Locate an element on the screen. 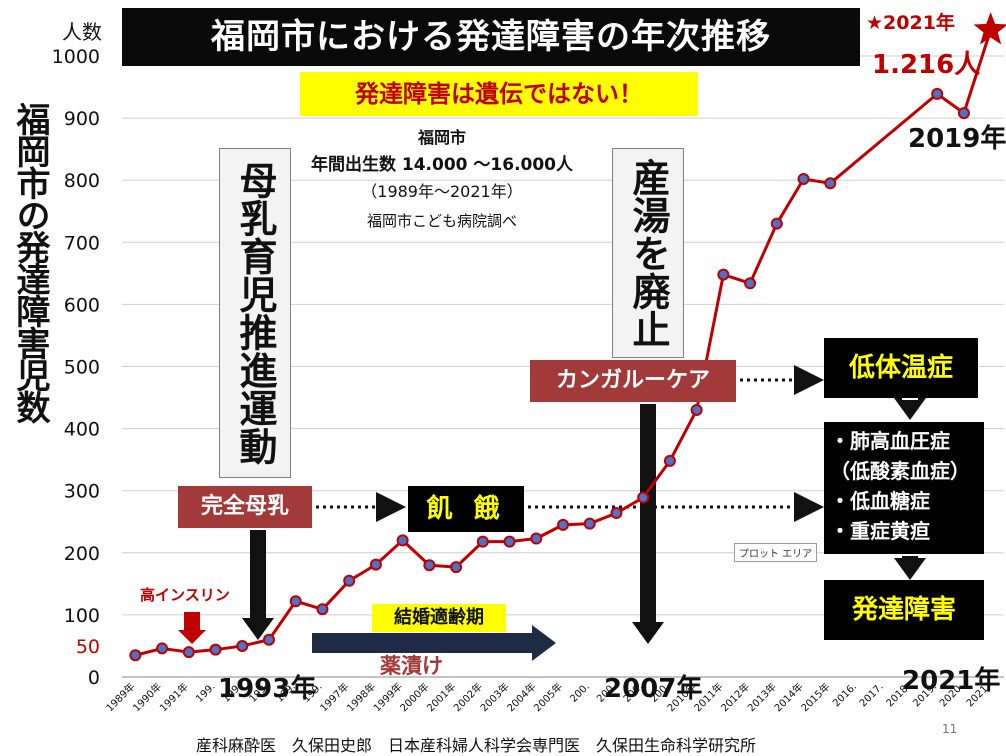 Image resolution: width=1006 pixels, height=756 pixels. credit-line: 産科麻酔医 久保田史郎 日本産科婦人科学会専門医 久保田生命科学研究所 is located at coordinates (476, 745).